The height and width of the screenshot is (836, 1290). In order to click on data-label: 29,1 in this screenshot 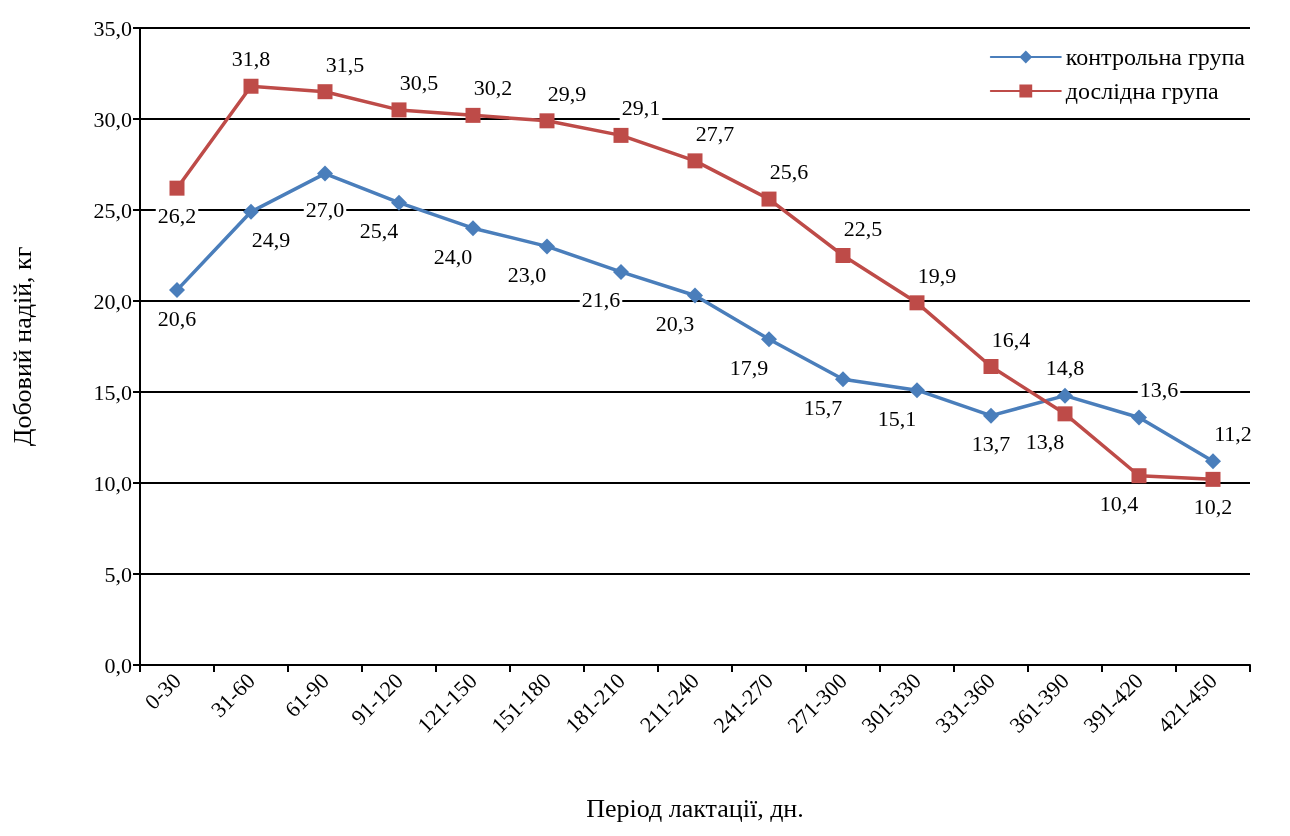, I will do `click(641, 108)`.